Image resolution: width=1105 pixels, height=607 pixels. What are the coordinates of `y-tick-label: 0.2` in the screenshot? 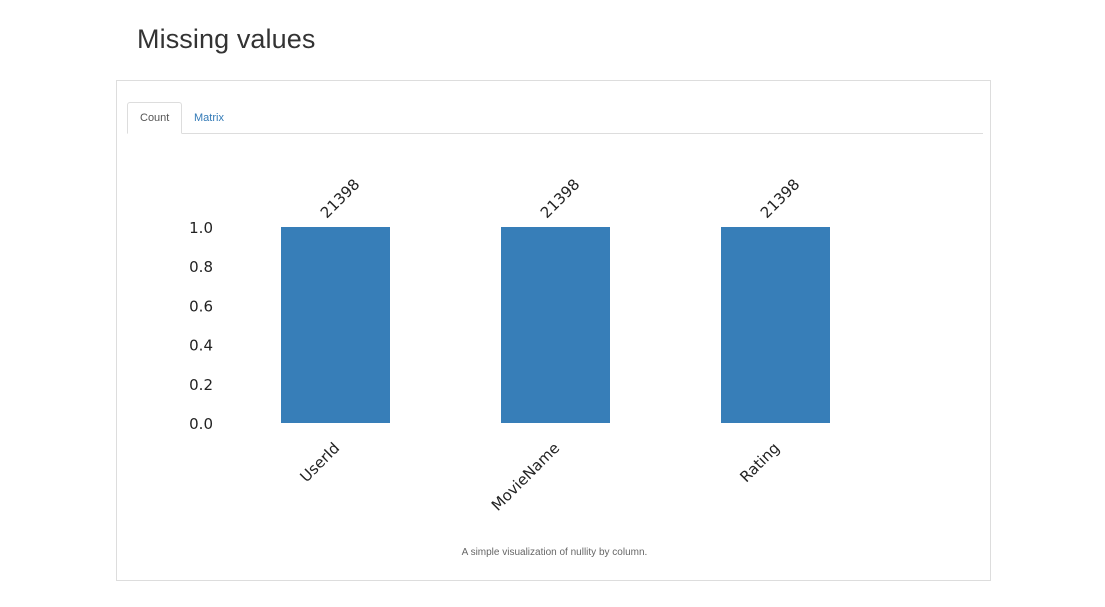 It's located at (201, 385).